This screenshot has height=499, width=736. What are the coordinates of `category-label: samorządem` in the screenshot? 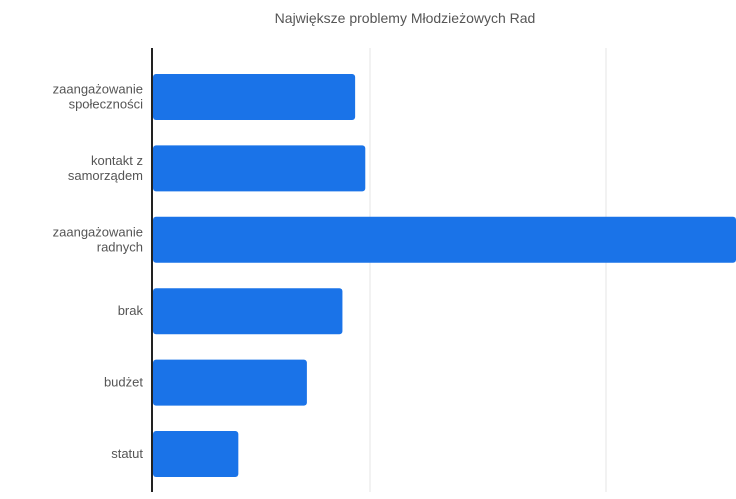 It's located at (105, 175).